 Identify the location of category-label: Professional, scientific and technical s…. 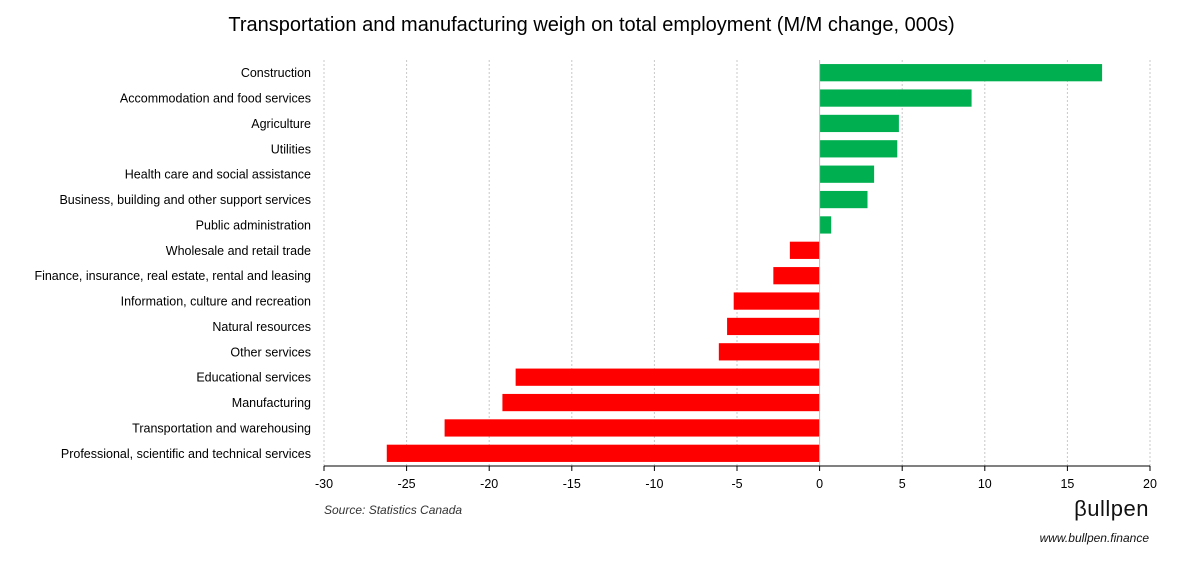
(186, 454).